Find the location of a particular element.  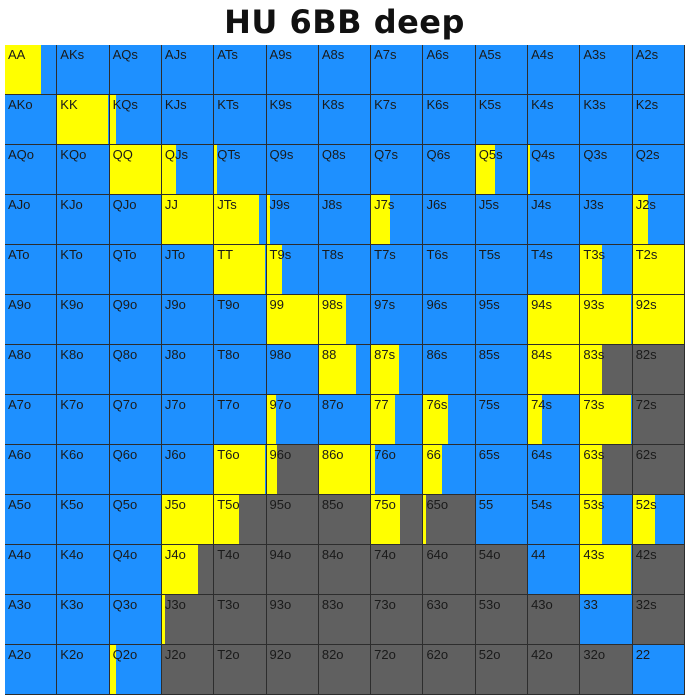

hand-label: AJo is located at coordinates (19, 204).